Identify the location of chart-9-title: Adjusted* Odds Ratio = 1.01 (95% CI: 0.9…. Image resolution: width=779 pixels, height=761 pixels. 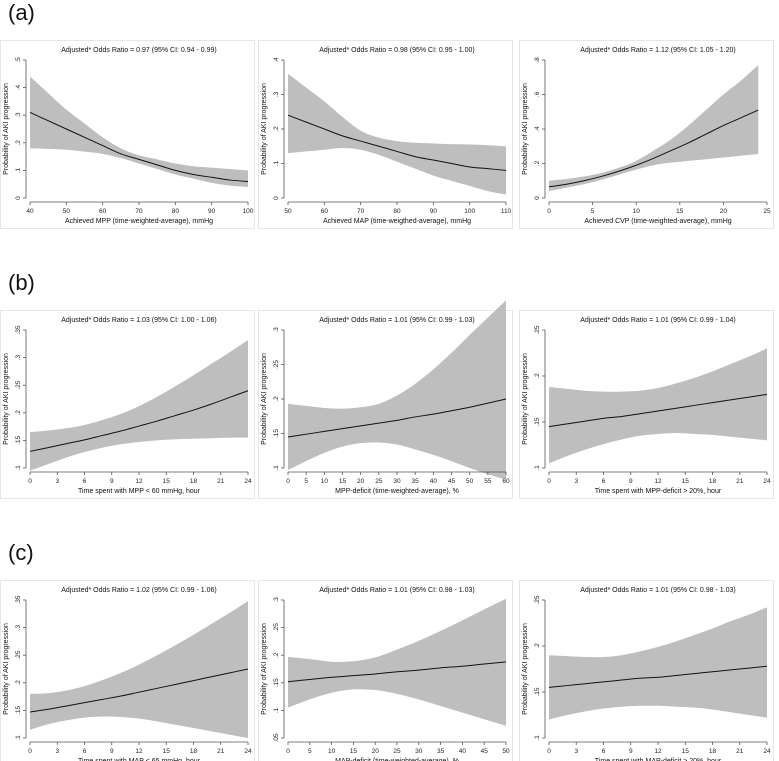
(657, 590).